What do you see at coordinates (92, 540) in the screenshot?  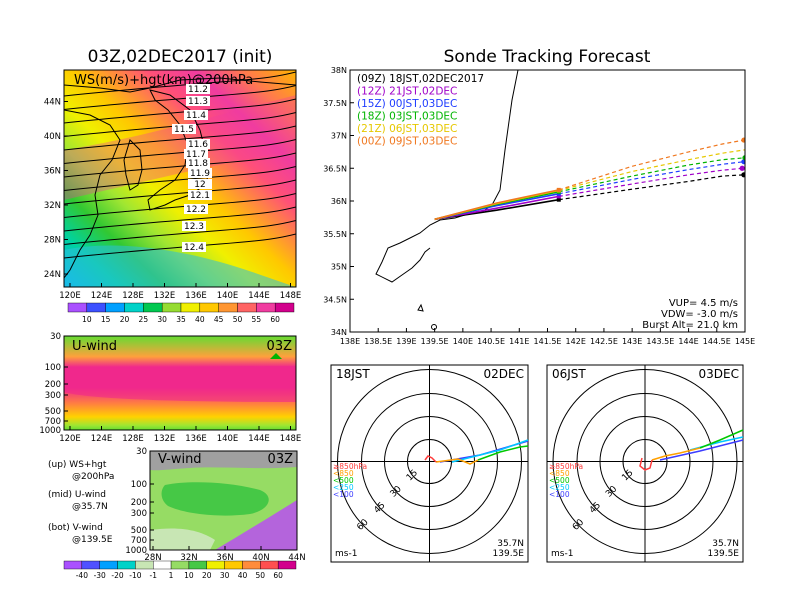 I see `legend-line-2: @139.5E` at bounding box center [92, 540].